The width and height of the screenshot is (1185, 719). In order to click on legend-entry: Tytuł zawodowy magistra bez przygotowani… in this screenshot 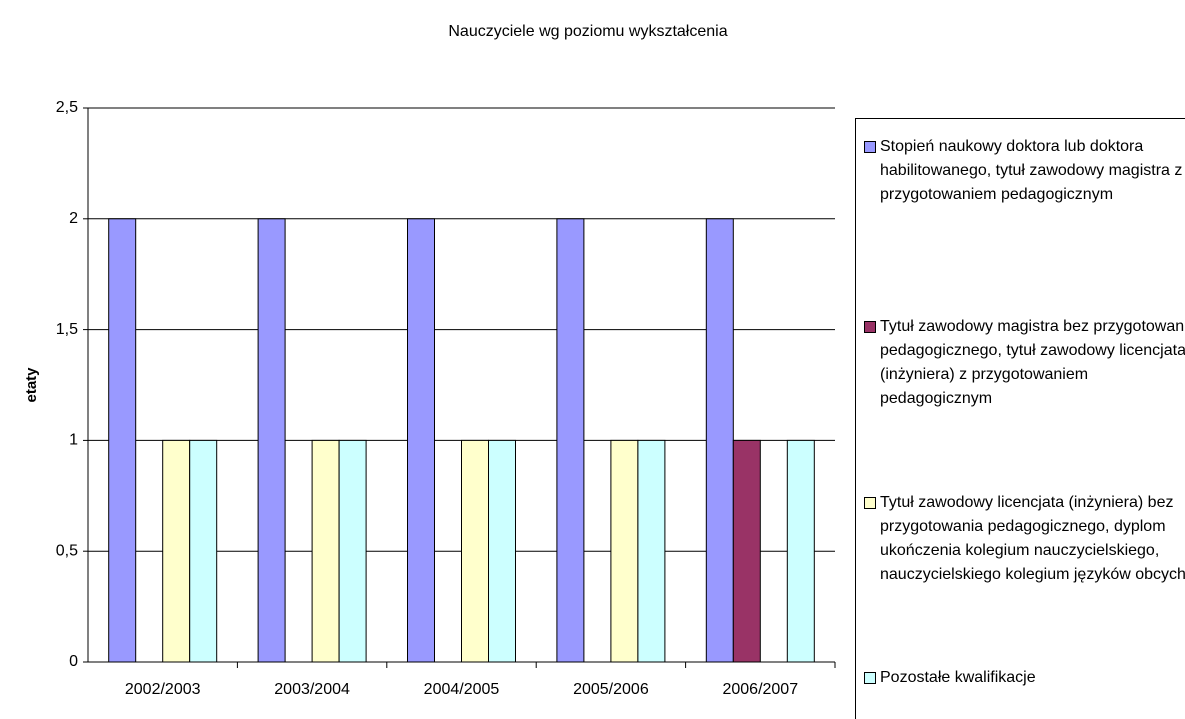, I will do `click(1024, 363)`.